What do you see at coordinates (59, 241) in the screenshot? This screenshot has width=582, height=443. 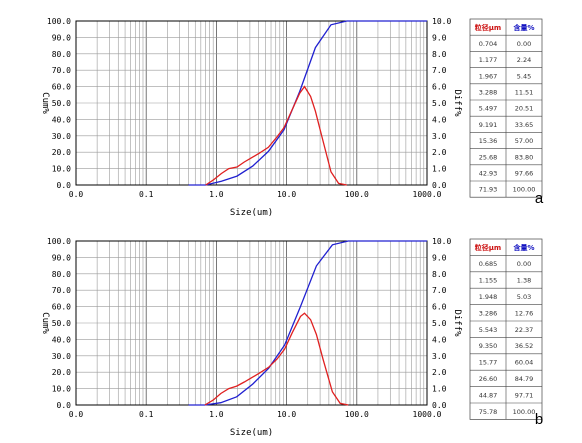 I see `y-left-tick-label: 100.0` at bounding box center [59, 241].